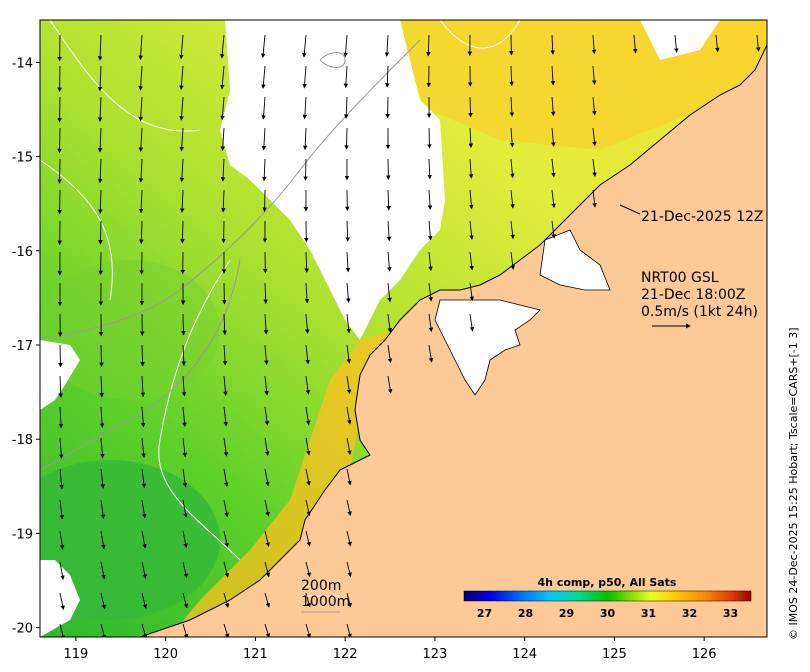  Describe the element at coordinates (26, 346) in the screenshot. I see `y-axis: -14 -15 -16 -17 -18 -19 -20` at that location.